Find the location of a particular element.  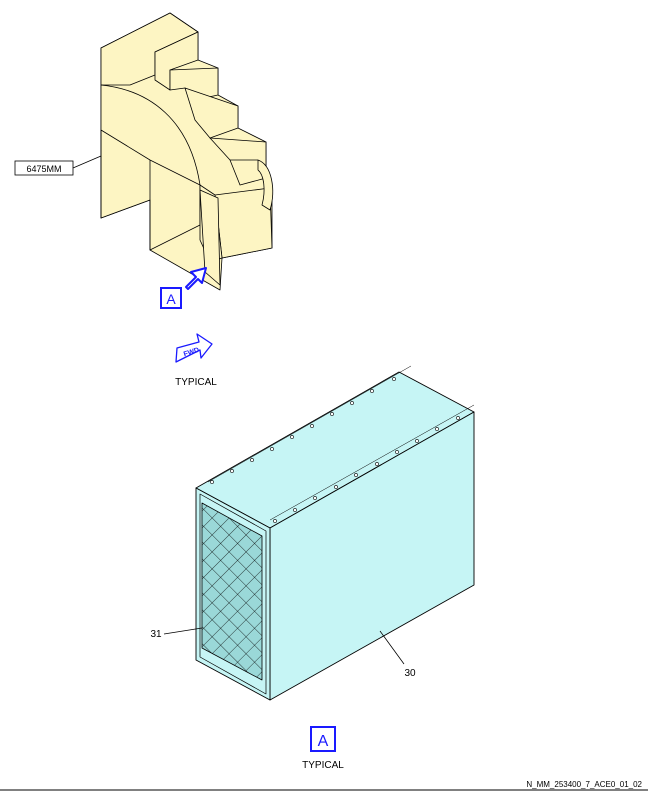

svg-text: 31 is located at coordinates (156, 634).